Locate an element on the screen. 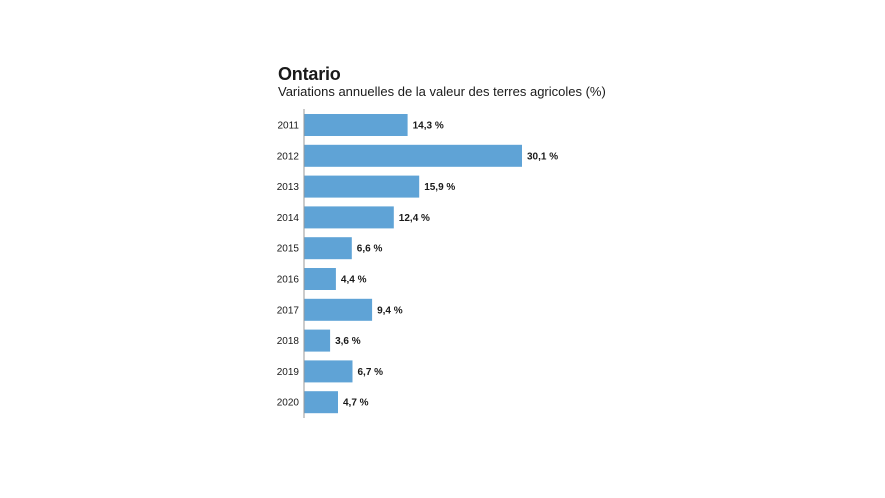  bar-2019 is located at coordinates (328, 371).